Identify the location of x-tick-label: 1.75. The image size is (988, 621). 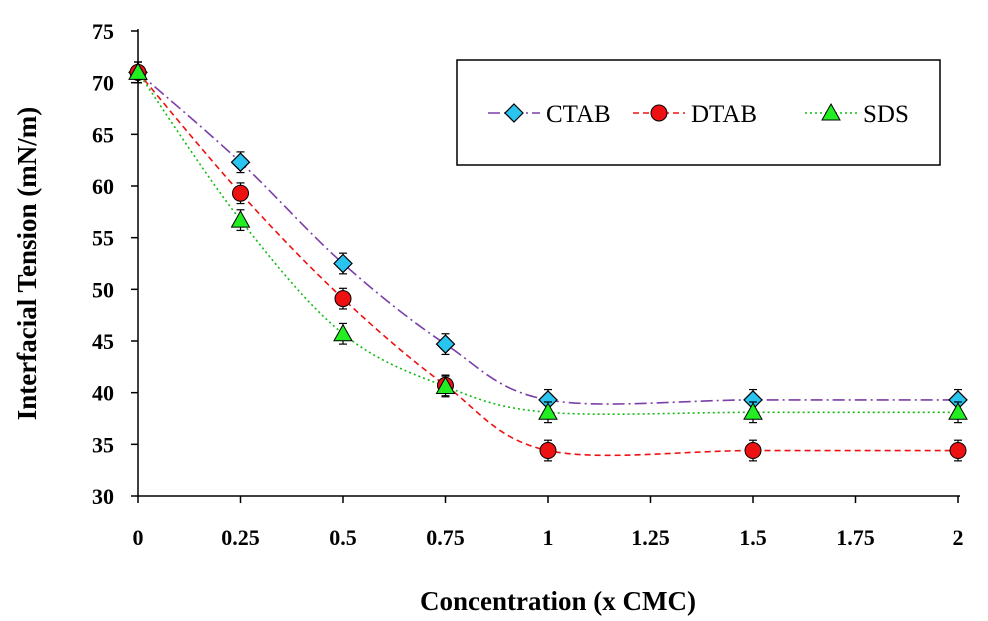
(855, 537).